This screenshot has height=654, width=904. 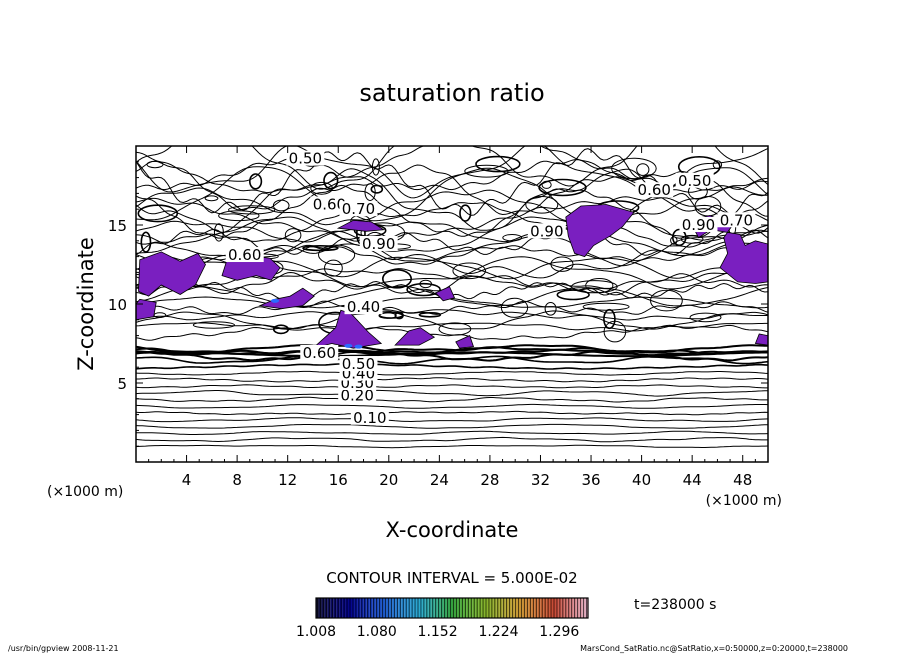 I want to click on contour-label: 0.70, so click(x=736, y=220).